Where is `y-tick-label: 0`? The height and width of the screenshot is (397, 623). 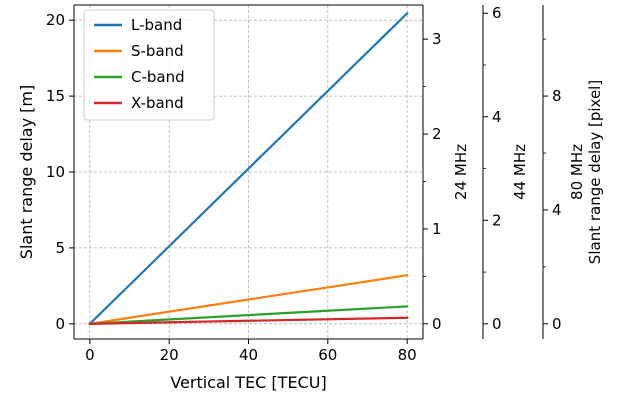
y-tick-label: 0 is located at coordinates (60, 324).